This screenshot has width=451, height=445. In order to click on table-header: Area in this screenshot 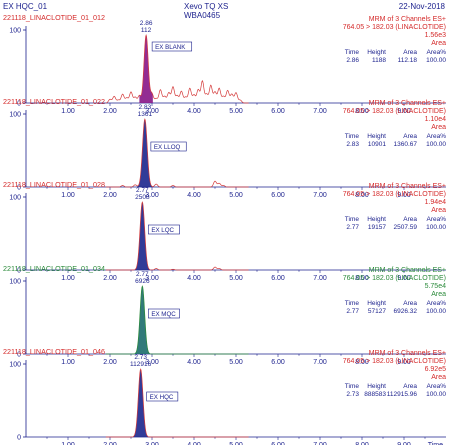, I will do `click(410, 303)`.